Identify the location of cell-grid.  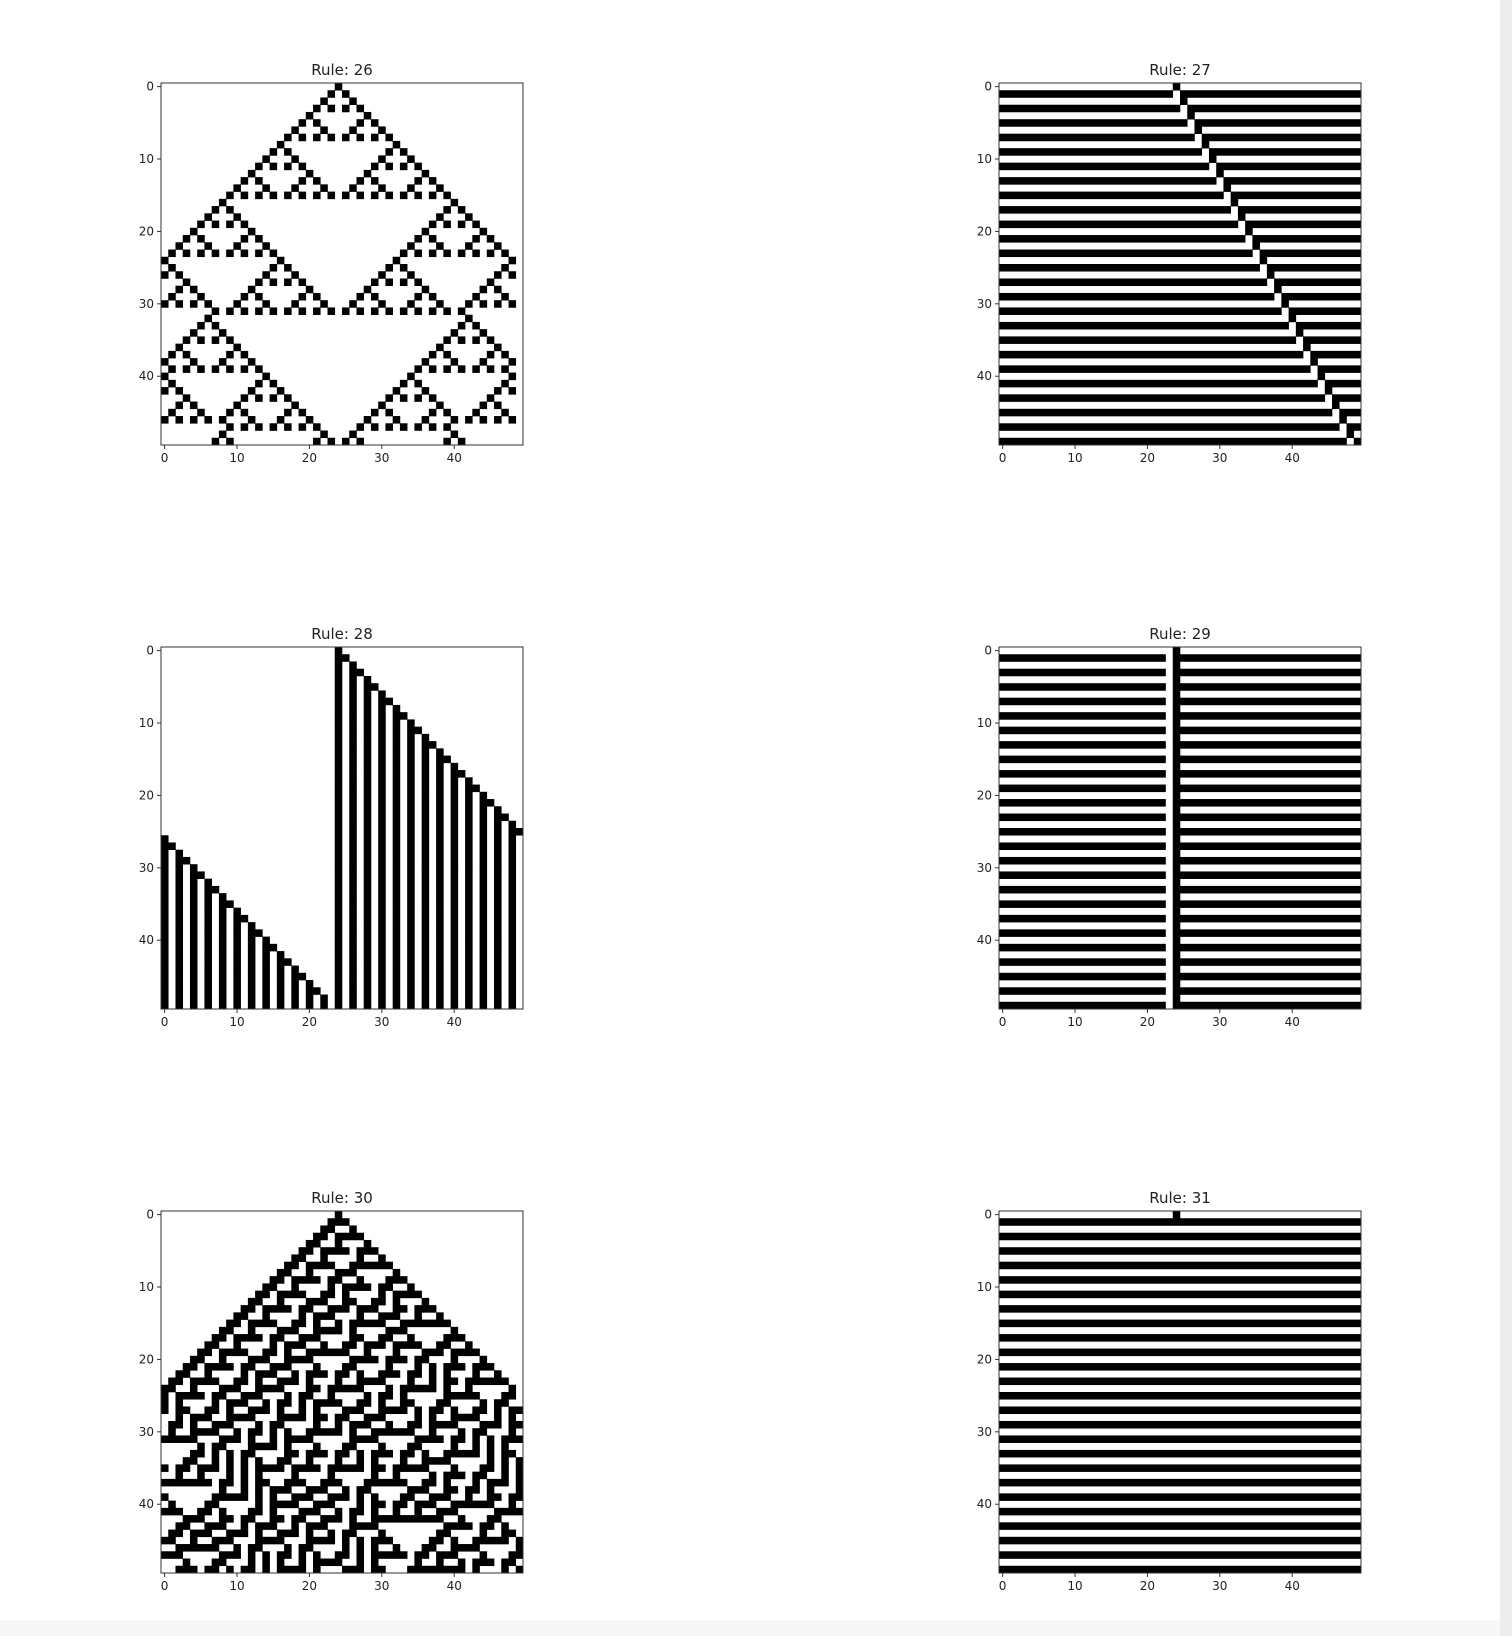
(342, 828).